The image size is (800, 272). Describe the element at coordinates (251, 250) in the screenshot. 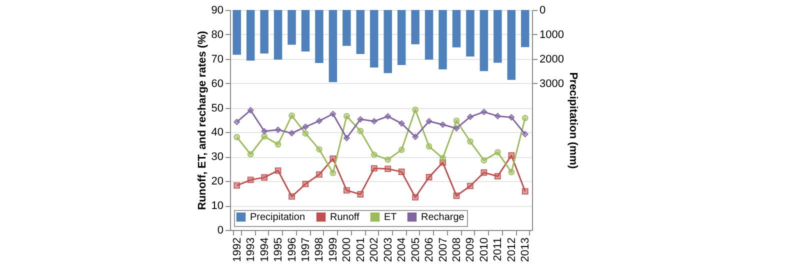

I see `x-tick-label: 1993` at that location.